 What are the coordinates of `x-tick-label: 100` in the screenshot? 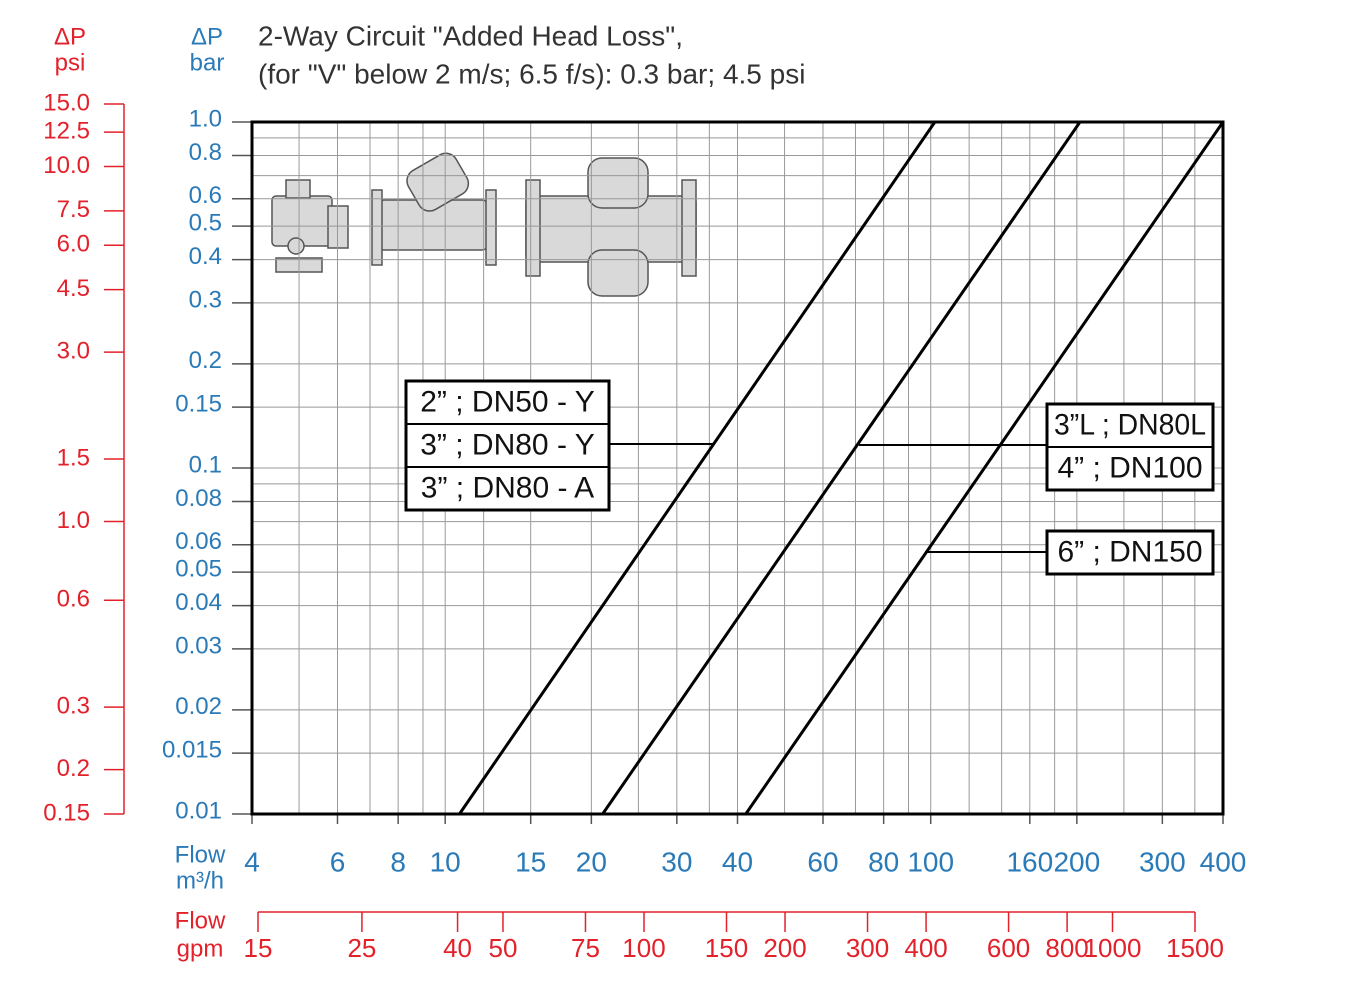 It's located at (930, 861).